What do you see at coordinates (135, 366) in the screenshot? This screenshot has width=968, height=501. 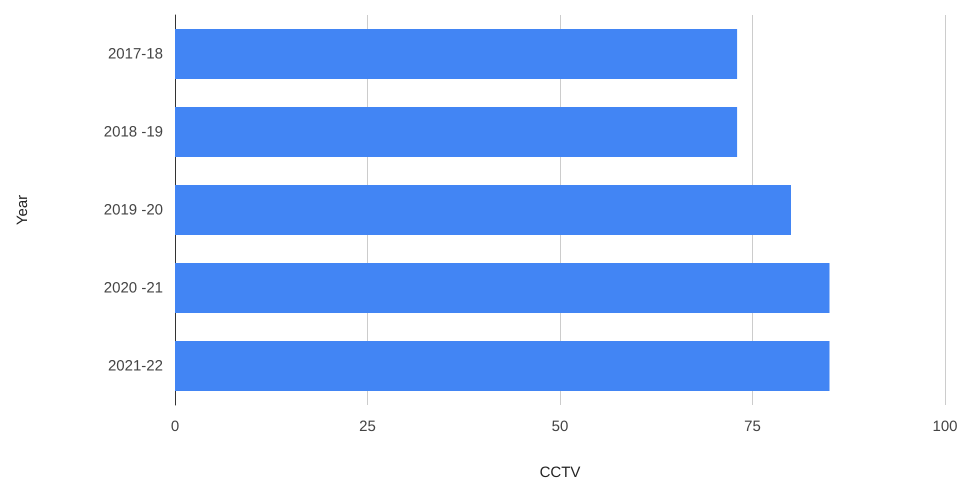 I see `y-tick-label: 2021-22` at bounding box center [135, 366].